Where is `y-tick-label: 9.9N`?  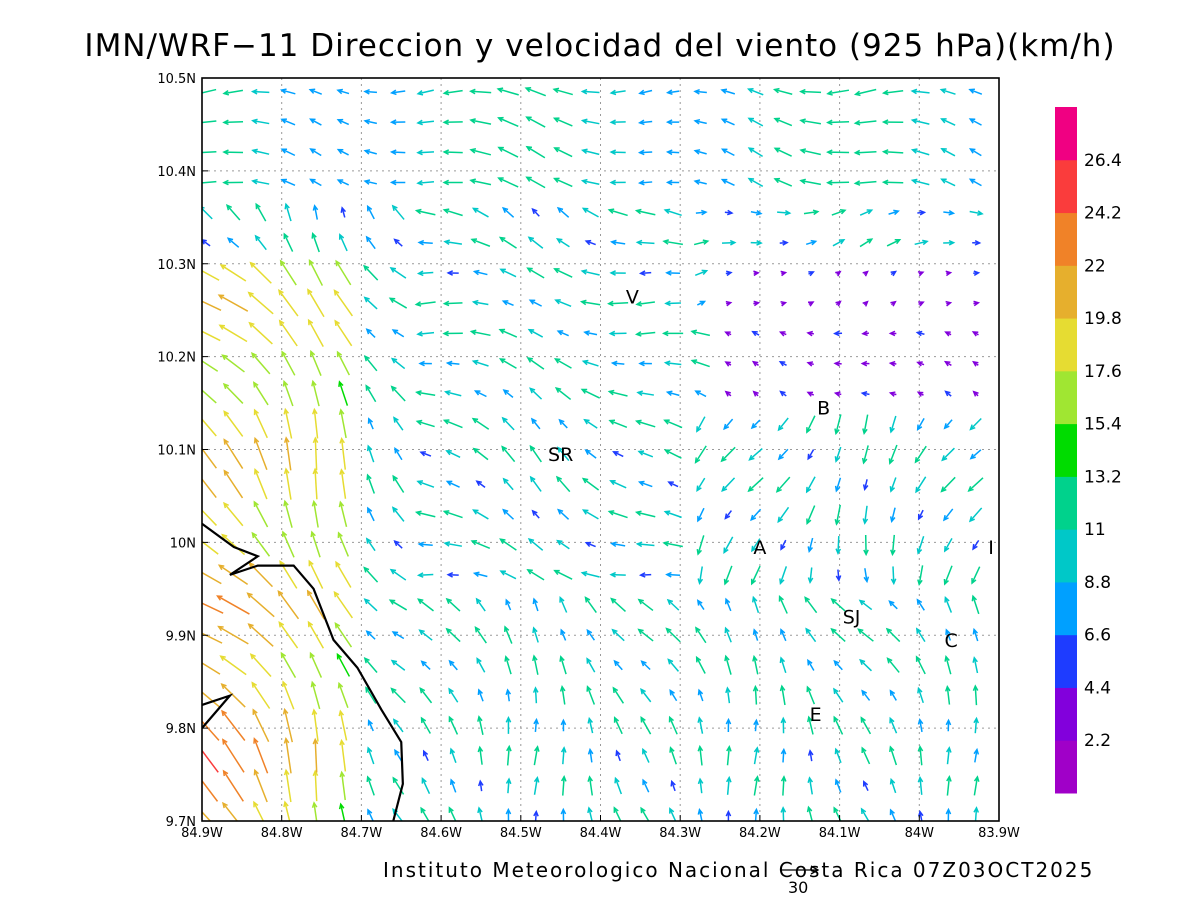 y-tick-label: 9.9N is located at coordinates (181, 636).